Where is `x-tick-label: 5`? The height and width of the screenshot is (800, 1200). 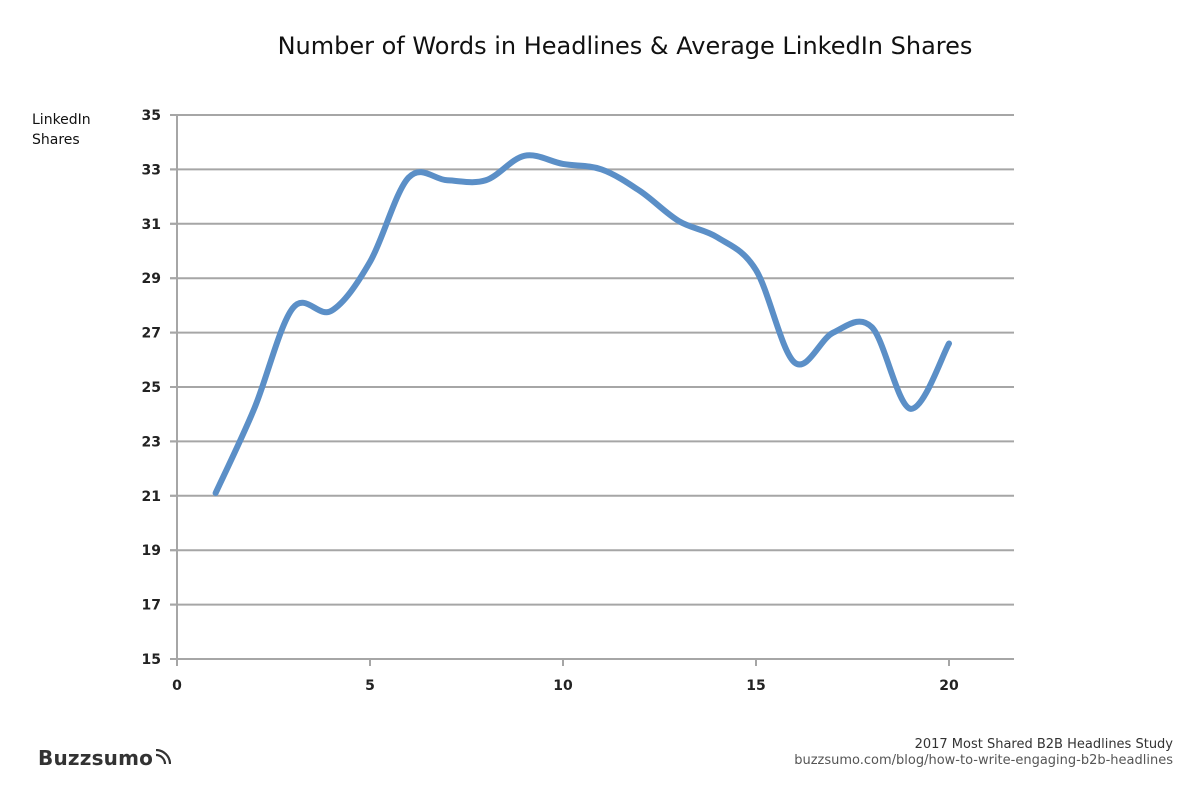
x-tick-label: 5 is located at coordinates (370, 686).